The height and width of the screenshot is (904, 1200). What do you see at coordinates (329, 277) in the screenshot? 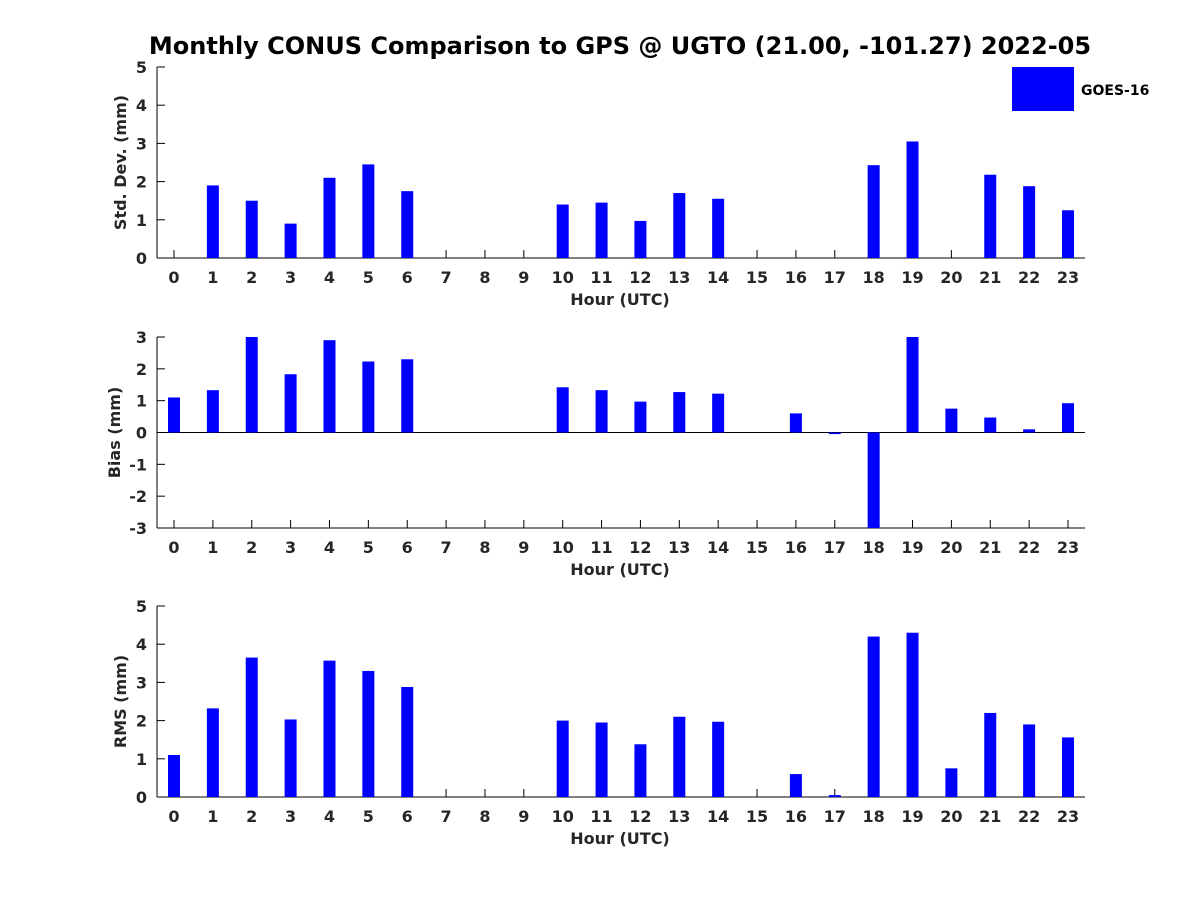
I see `x-tick-label: 4` at bounding box center [329, 277].